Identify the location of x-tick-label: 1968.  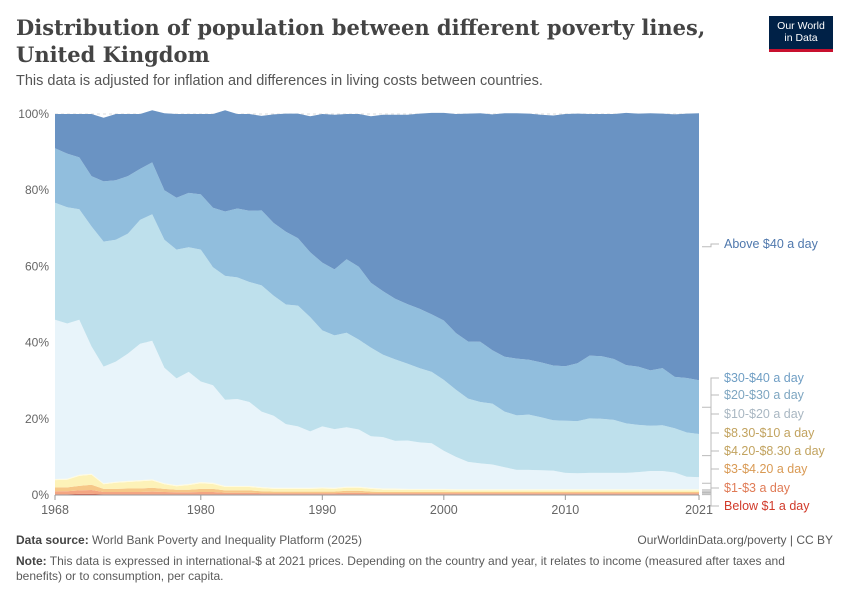
(55, 510).